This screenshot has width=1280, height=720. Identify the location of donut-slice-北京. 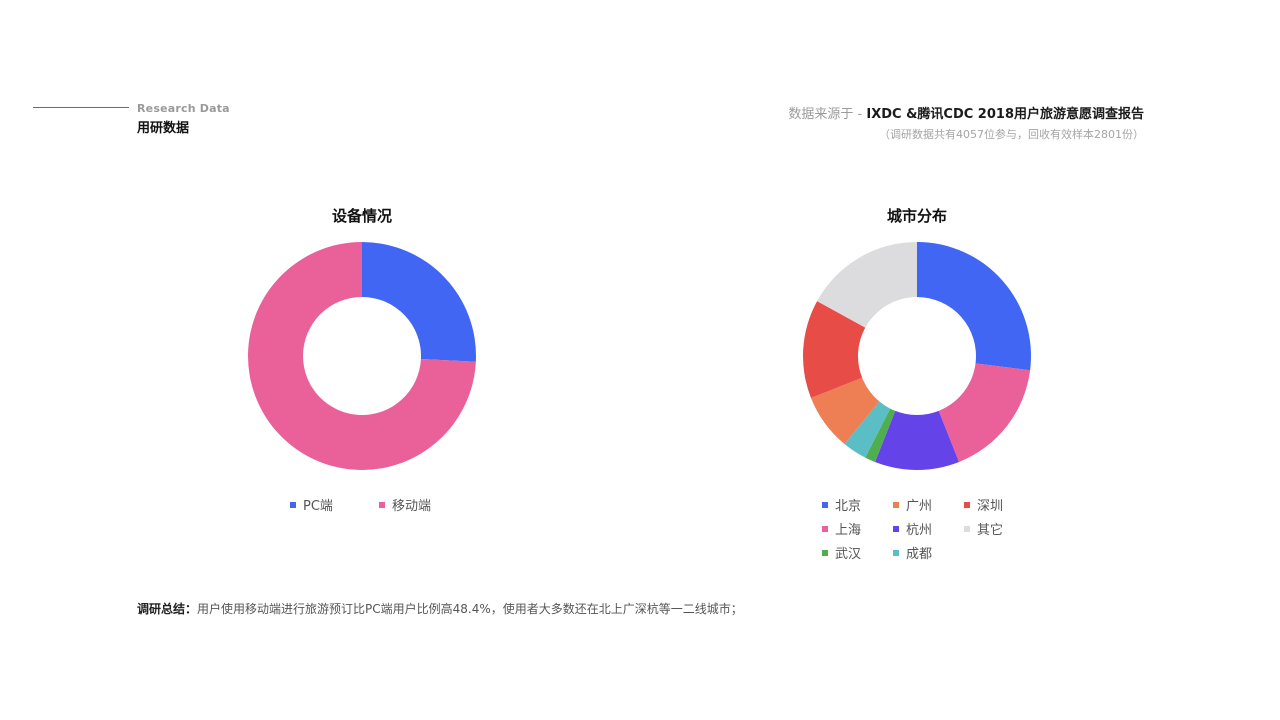
(974, 306).